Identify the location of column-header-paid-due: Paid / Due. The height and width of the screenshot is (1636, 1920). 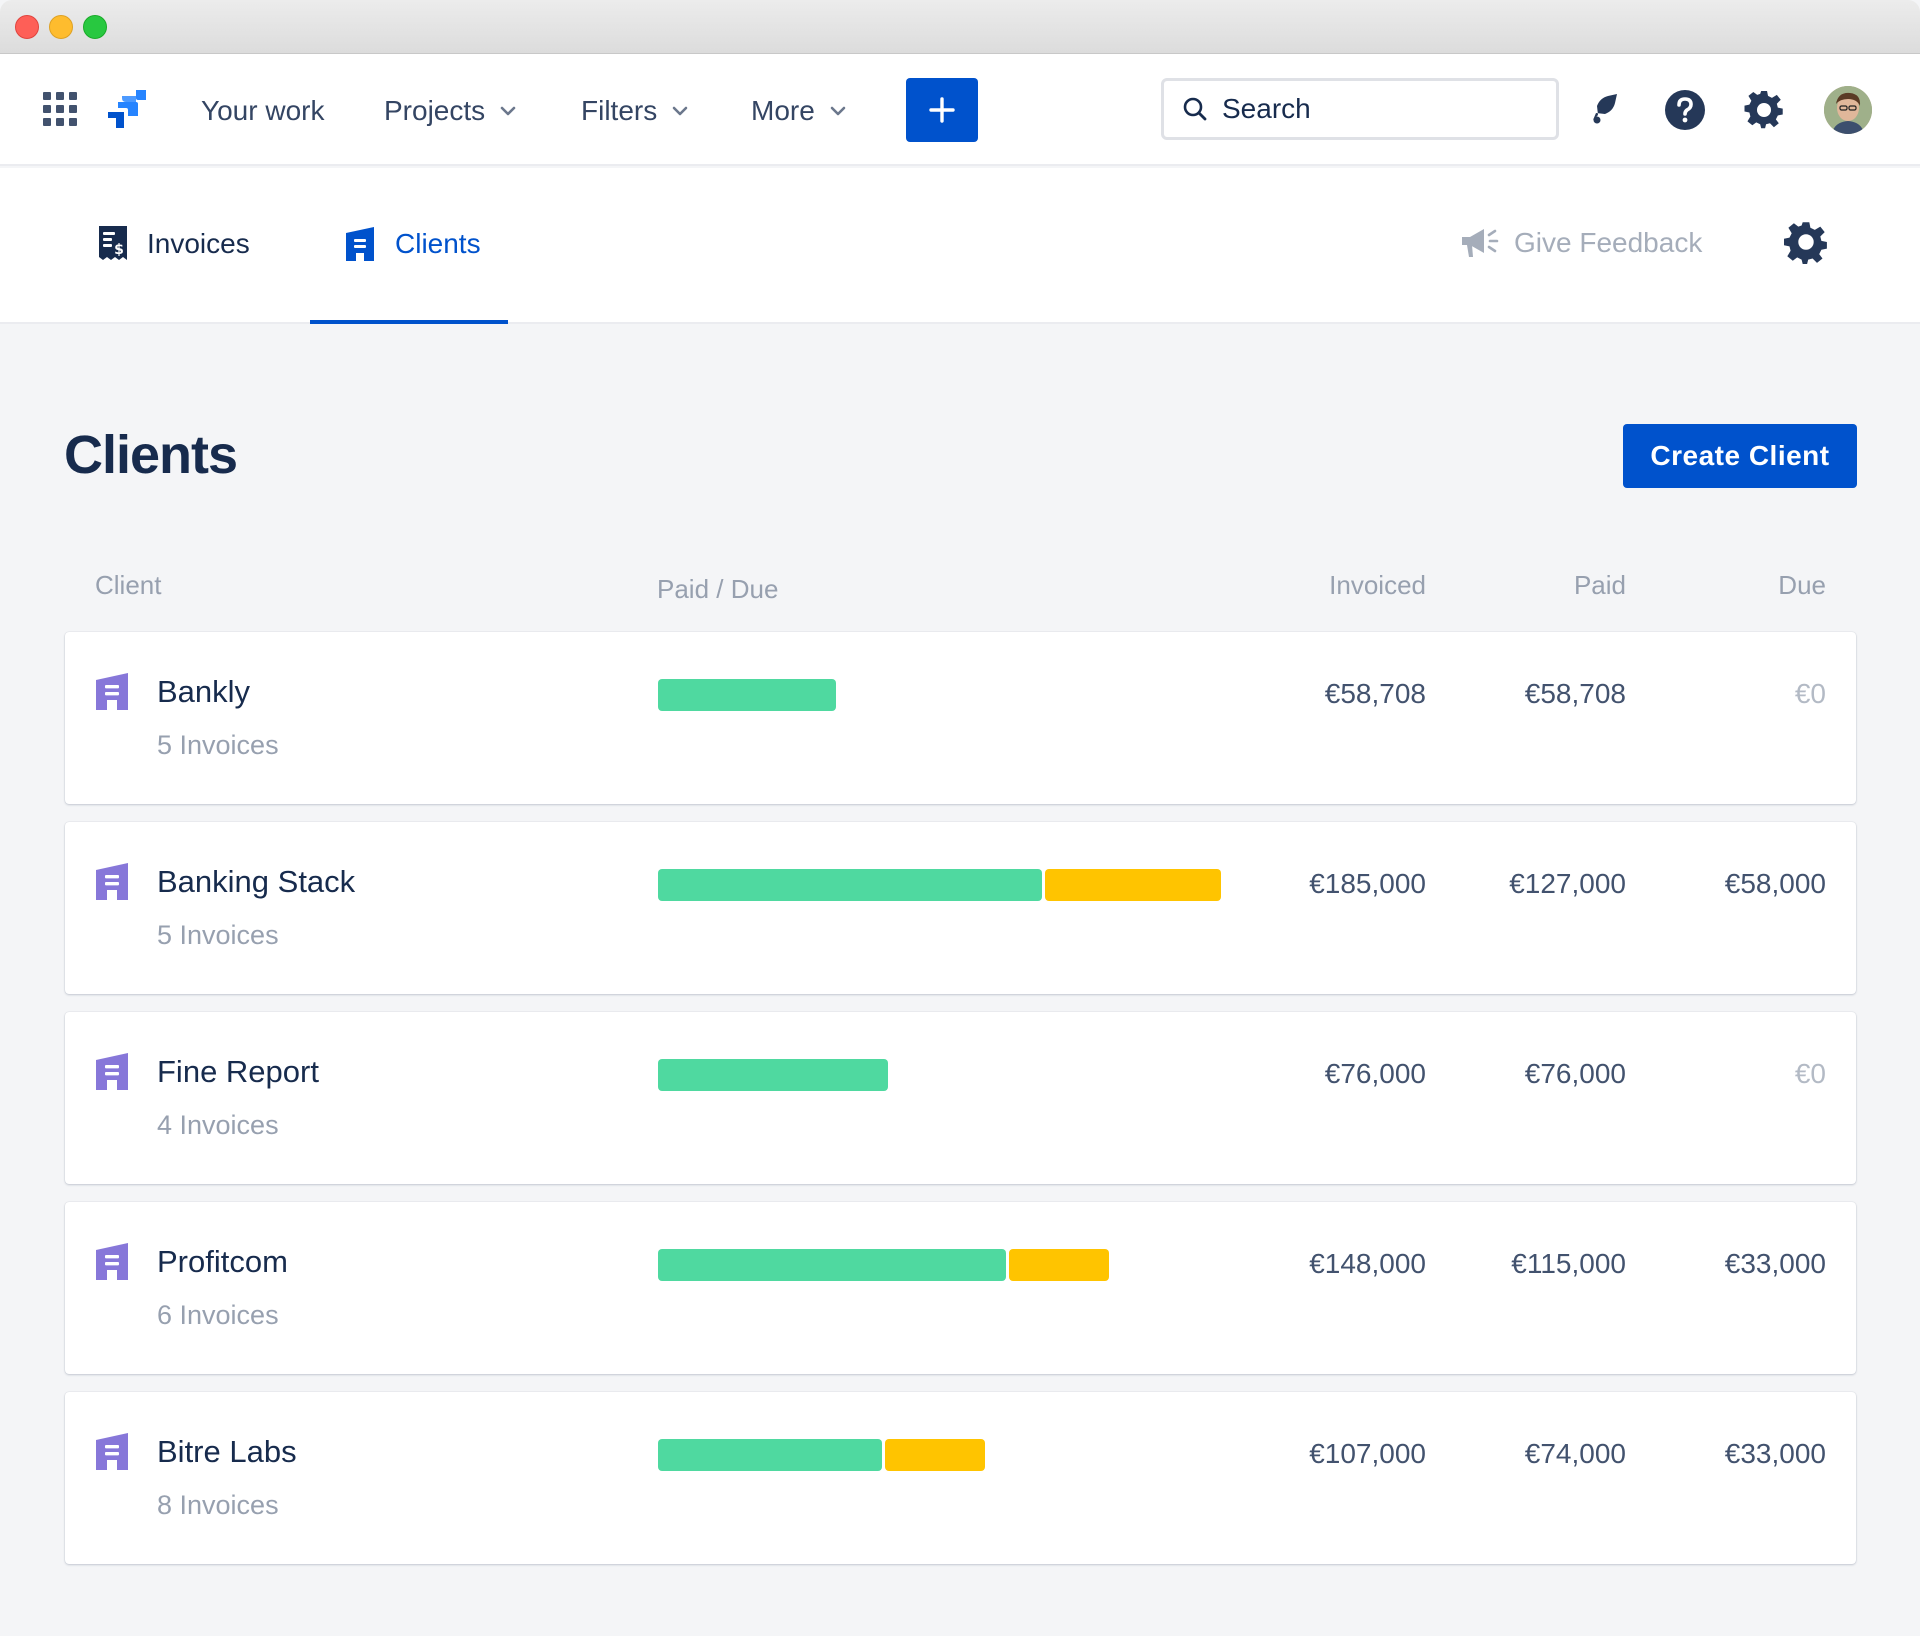
(718, 589).